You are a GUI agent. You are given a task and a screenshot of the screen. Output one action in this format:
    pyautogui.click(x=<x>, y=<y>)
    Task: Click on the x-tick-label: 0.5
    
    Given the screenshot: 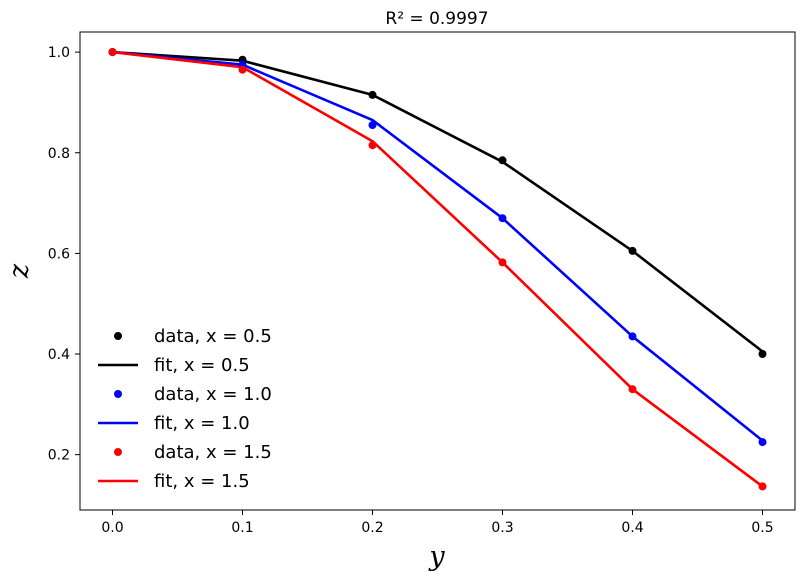 What is the action you would take?
    pyautogui.click(x=762, y=528)
    